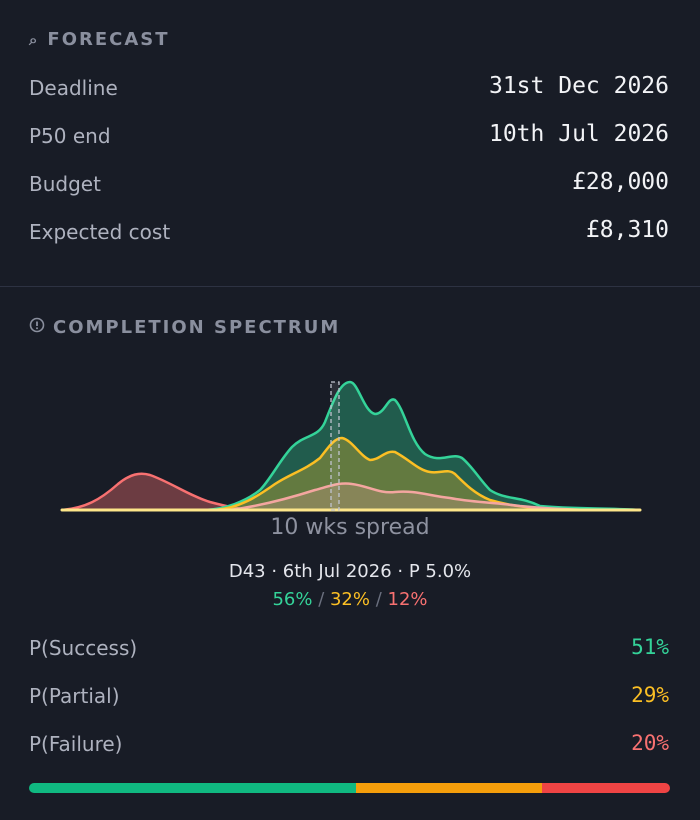 The width and height of the screenshot is (700, 820). What do you see at coordinates (192, 788) in the screenshot?
I see `bar-segment-success` at bounding box center [192, 788].